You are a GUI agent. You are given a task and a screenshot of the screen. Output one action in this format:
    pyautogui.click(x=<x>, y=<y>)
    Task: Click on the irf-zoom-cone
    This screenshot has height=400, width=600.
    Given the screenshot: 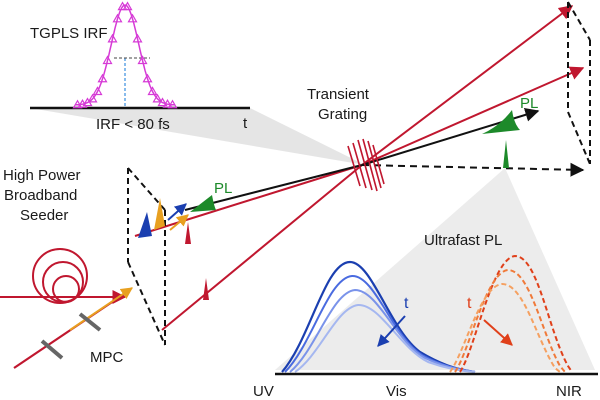 What is the action you would take?
    pyautogui.click(x=197, y=136)
    